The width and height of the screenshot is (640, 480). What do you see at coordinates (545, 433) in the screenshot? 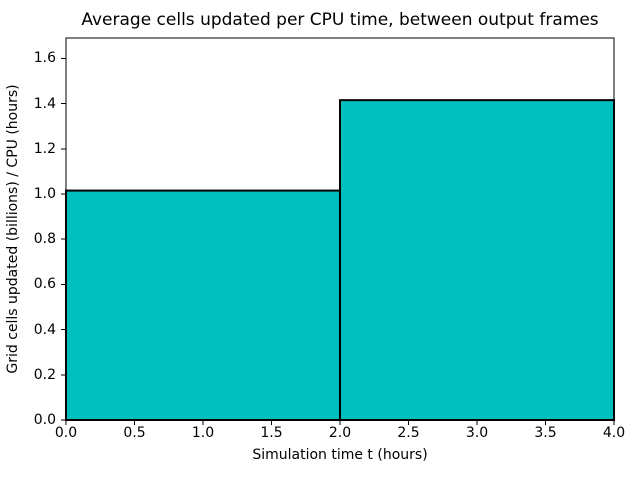
I see `x-tick-label: 3.5` at bounding box center [545, 433].